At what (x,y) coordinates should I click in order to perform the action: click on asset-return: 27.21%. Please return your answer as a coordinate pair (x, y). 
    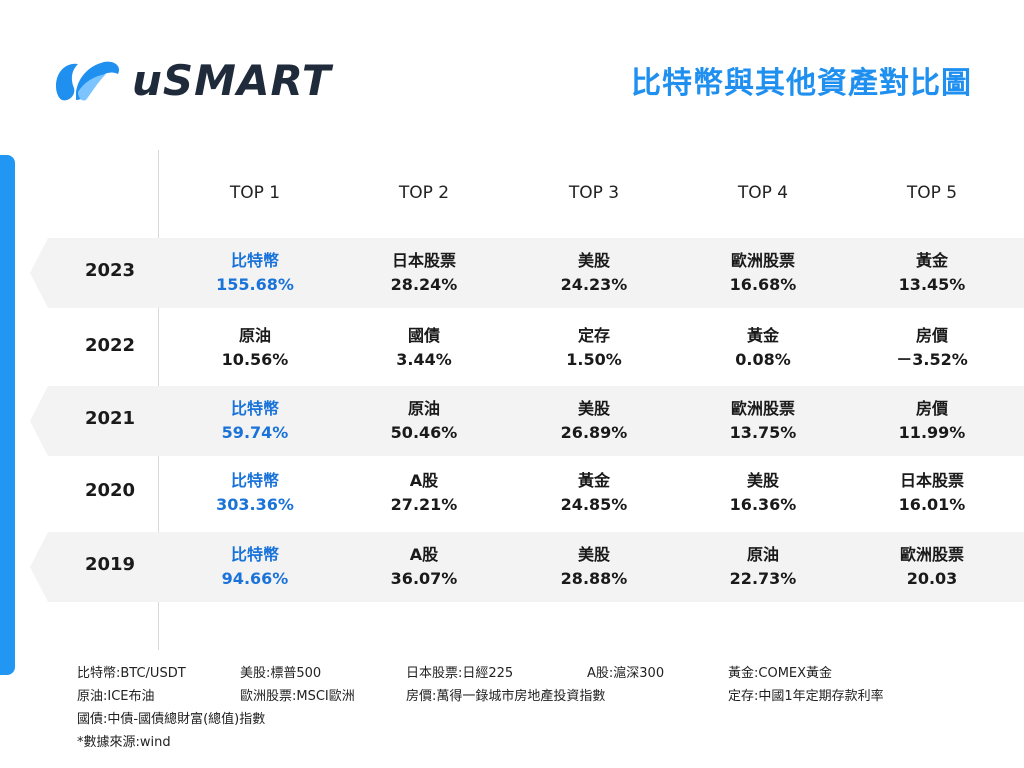
    Looking at the image, I should click on (424, 504).